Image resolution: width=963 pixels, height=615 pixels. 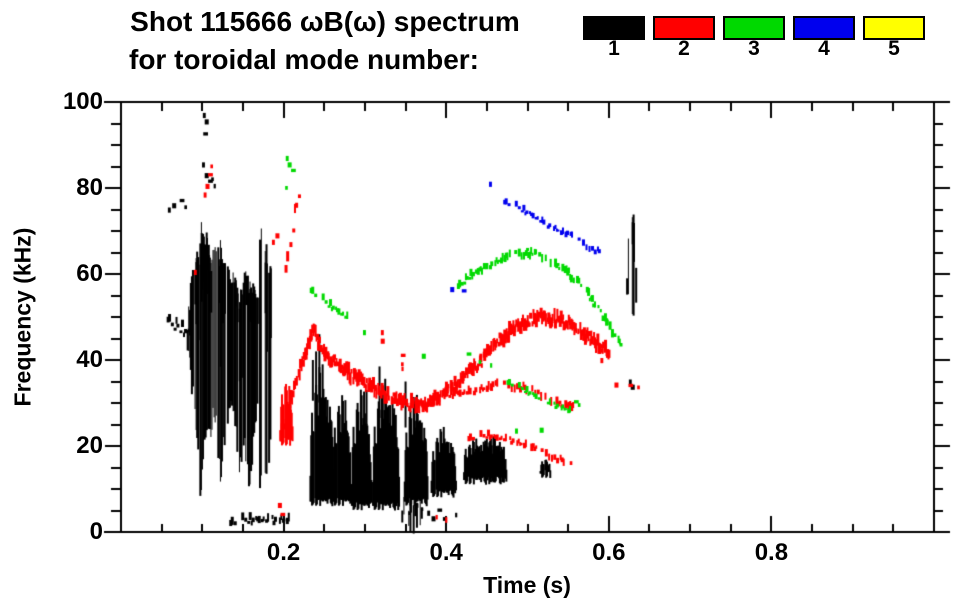 I want to click on y-tick-label: 60, so click(x=89, y=273).